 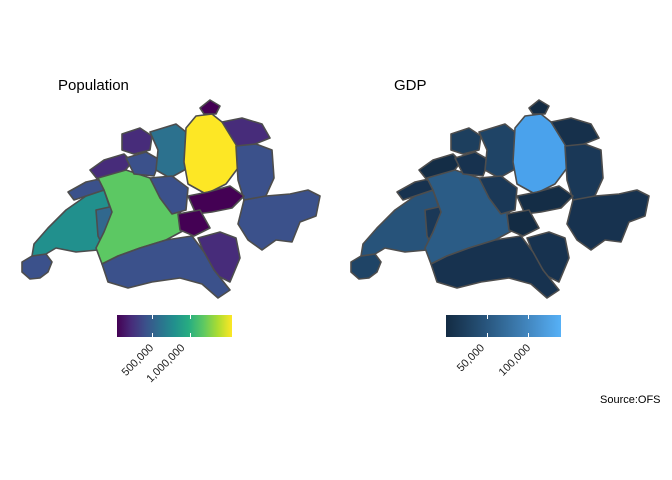 What do you see at coordinates (410, 85) in the screenshot?
I see `gdp-map-title: GDP` at bounding box center [410, 85].